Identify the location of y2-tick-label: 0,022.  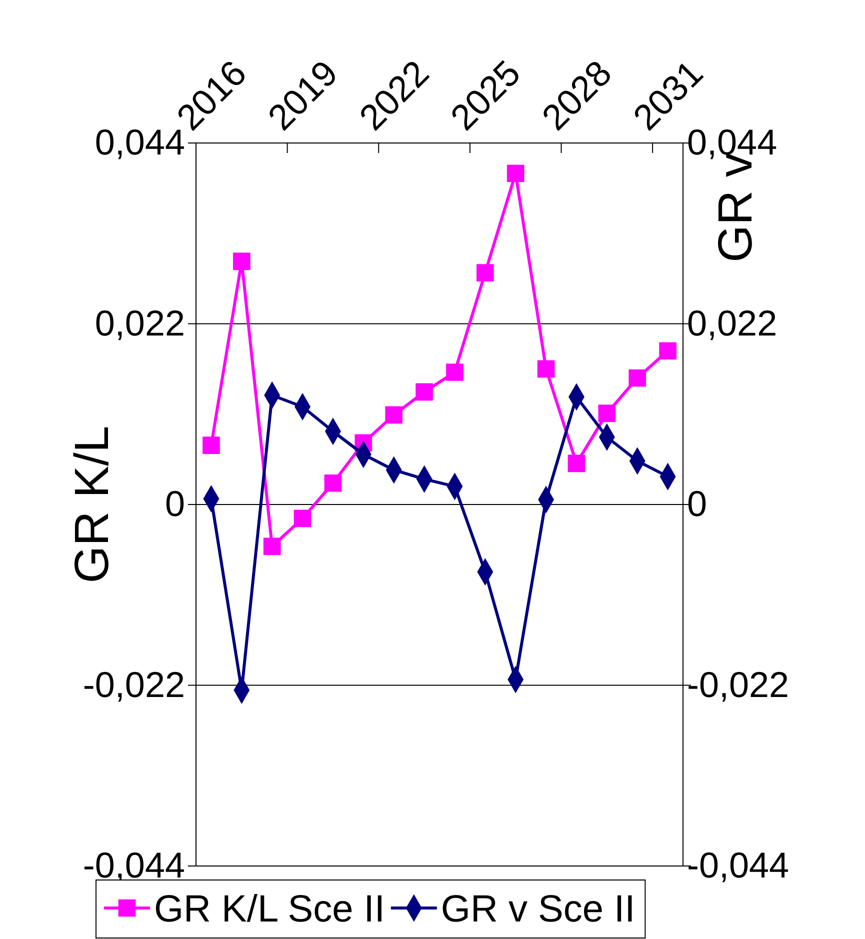
(732, 323).